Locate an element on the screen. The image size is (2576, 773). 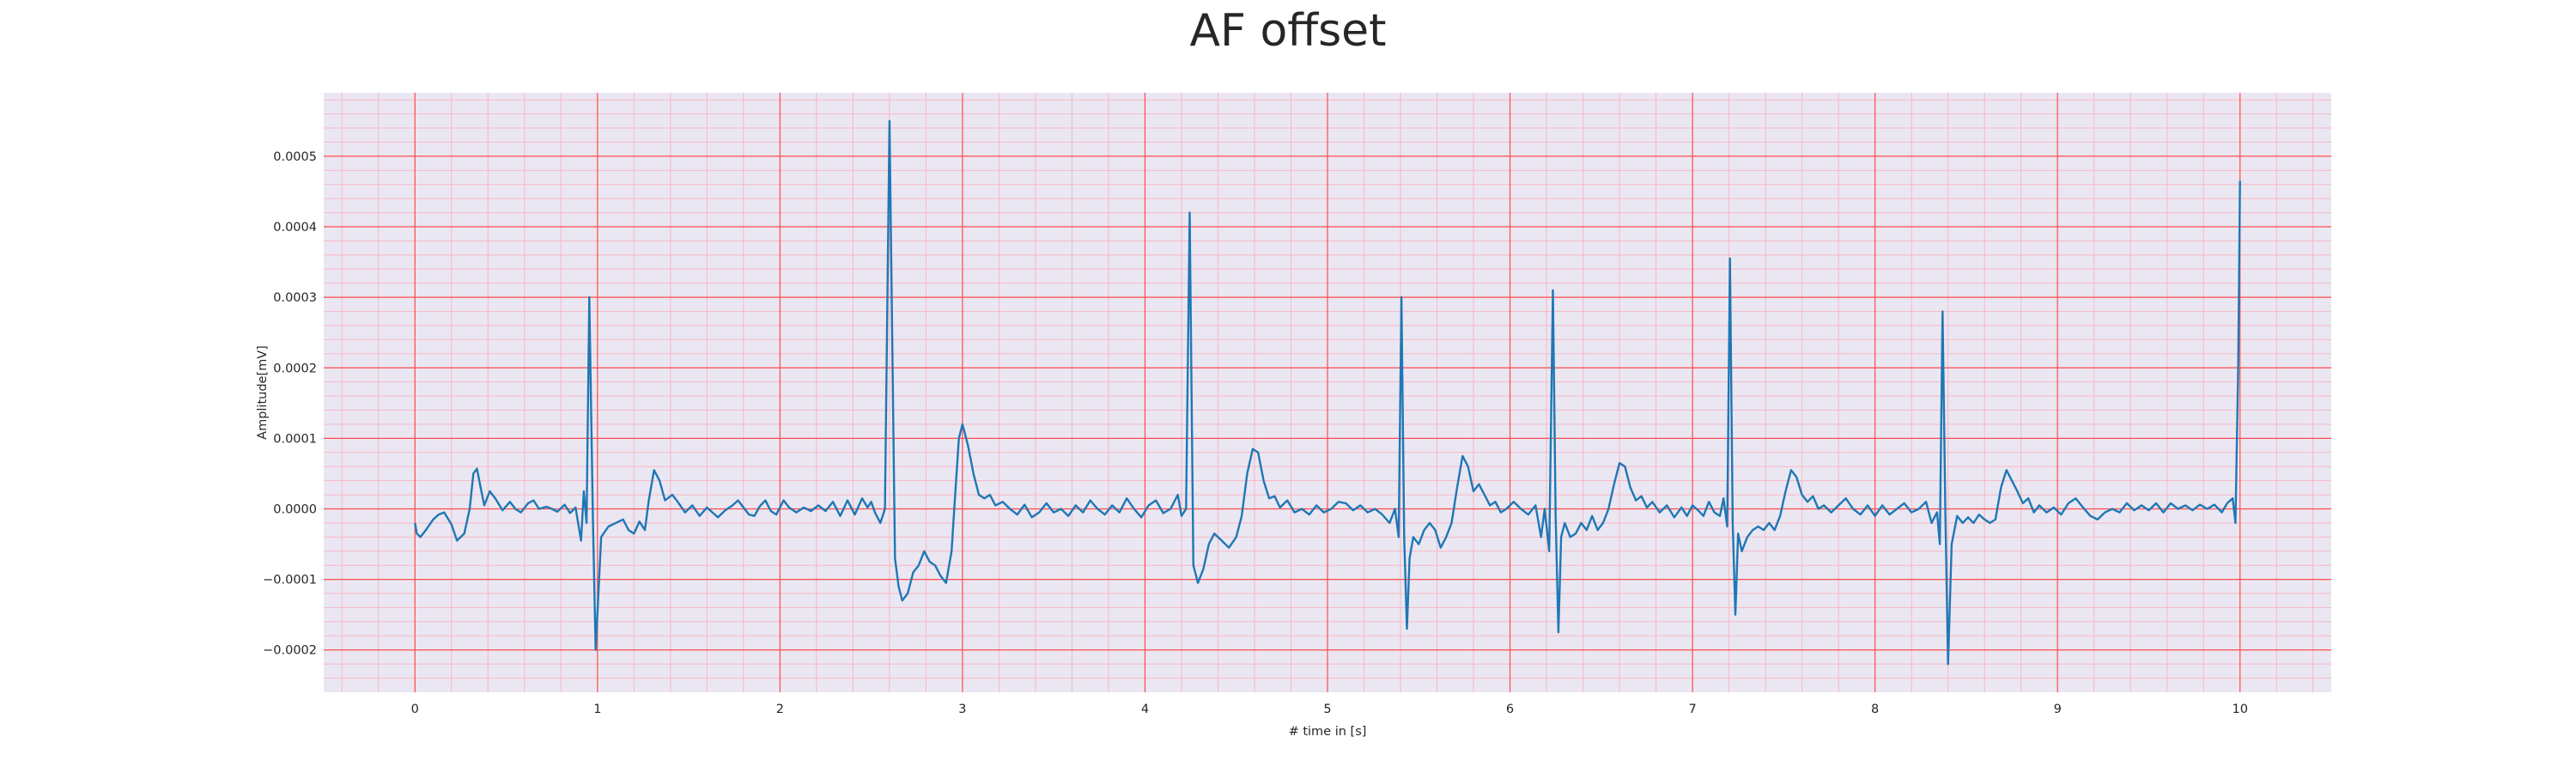
x-tick-label: 2 is located at coordinates (780, 709).